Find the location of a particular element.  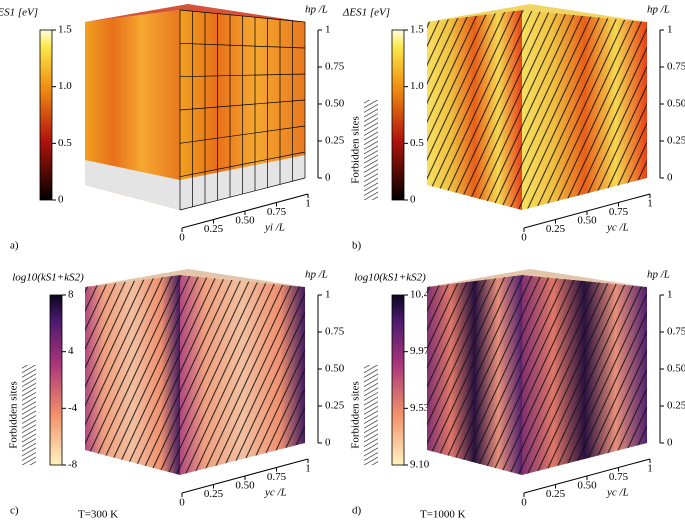

colorbar-tick-label: -8 is located at coordinates (73, 465).